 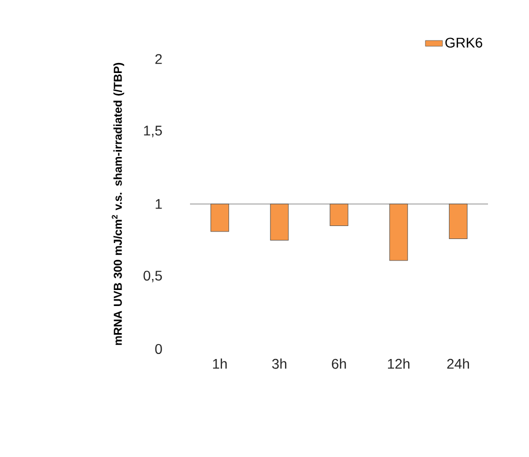 What do you see at coordinates (220, 363) in the screenshot?
I see `x-tick-label: 1h` at bounding box center [220, 363].